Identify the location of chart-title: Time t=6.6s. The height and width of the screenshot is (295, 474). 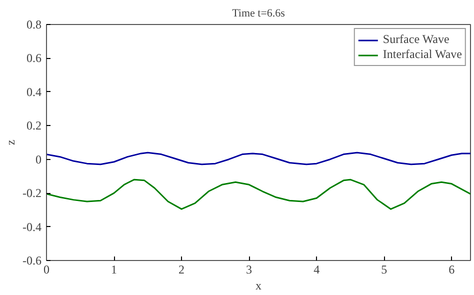
(258, 14).